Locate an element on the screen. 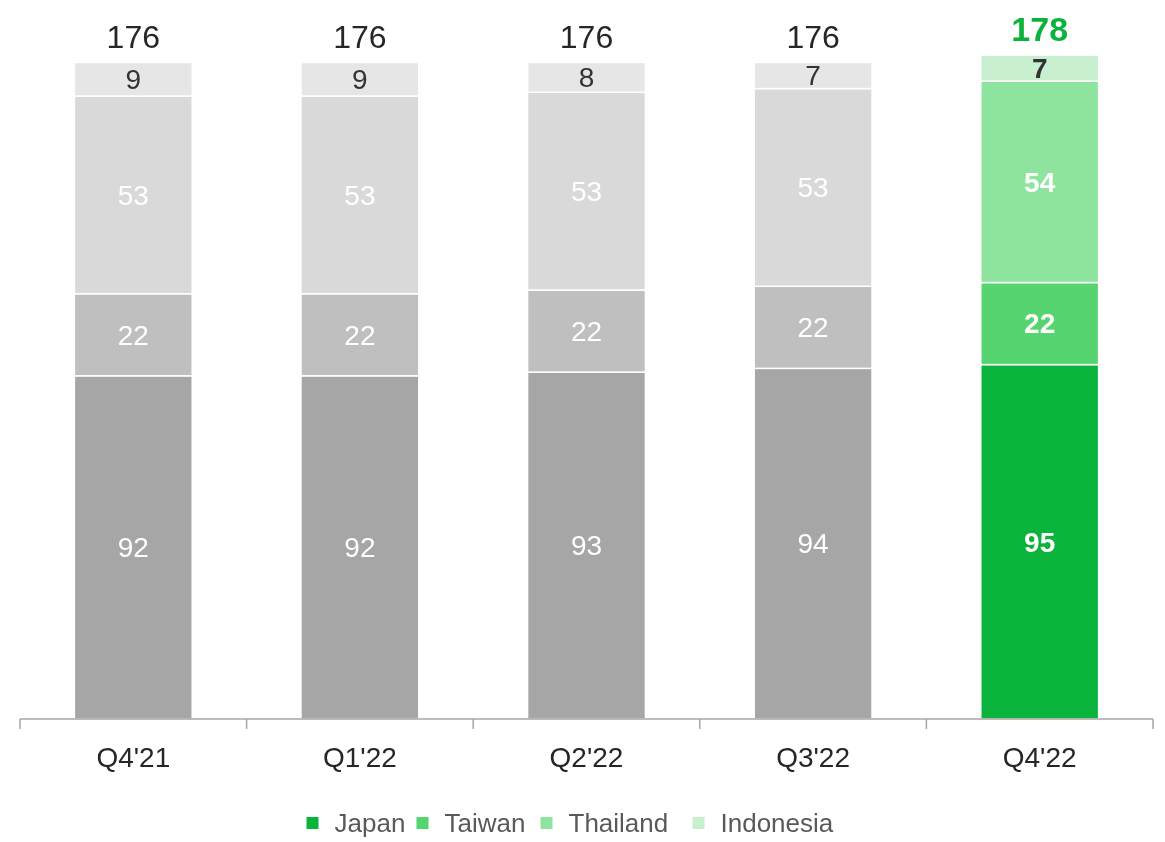 This screenshot has width=1165, height=842. data-label: 54 is located at coordinates (1040, 182).